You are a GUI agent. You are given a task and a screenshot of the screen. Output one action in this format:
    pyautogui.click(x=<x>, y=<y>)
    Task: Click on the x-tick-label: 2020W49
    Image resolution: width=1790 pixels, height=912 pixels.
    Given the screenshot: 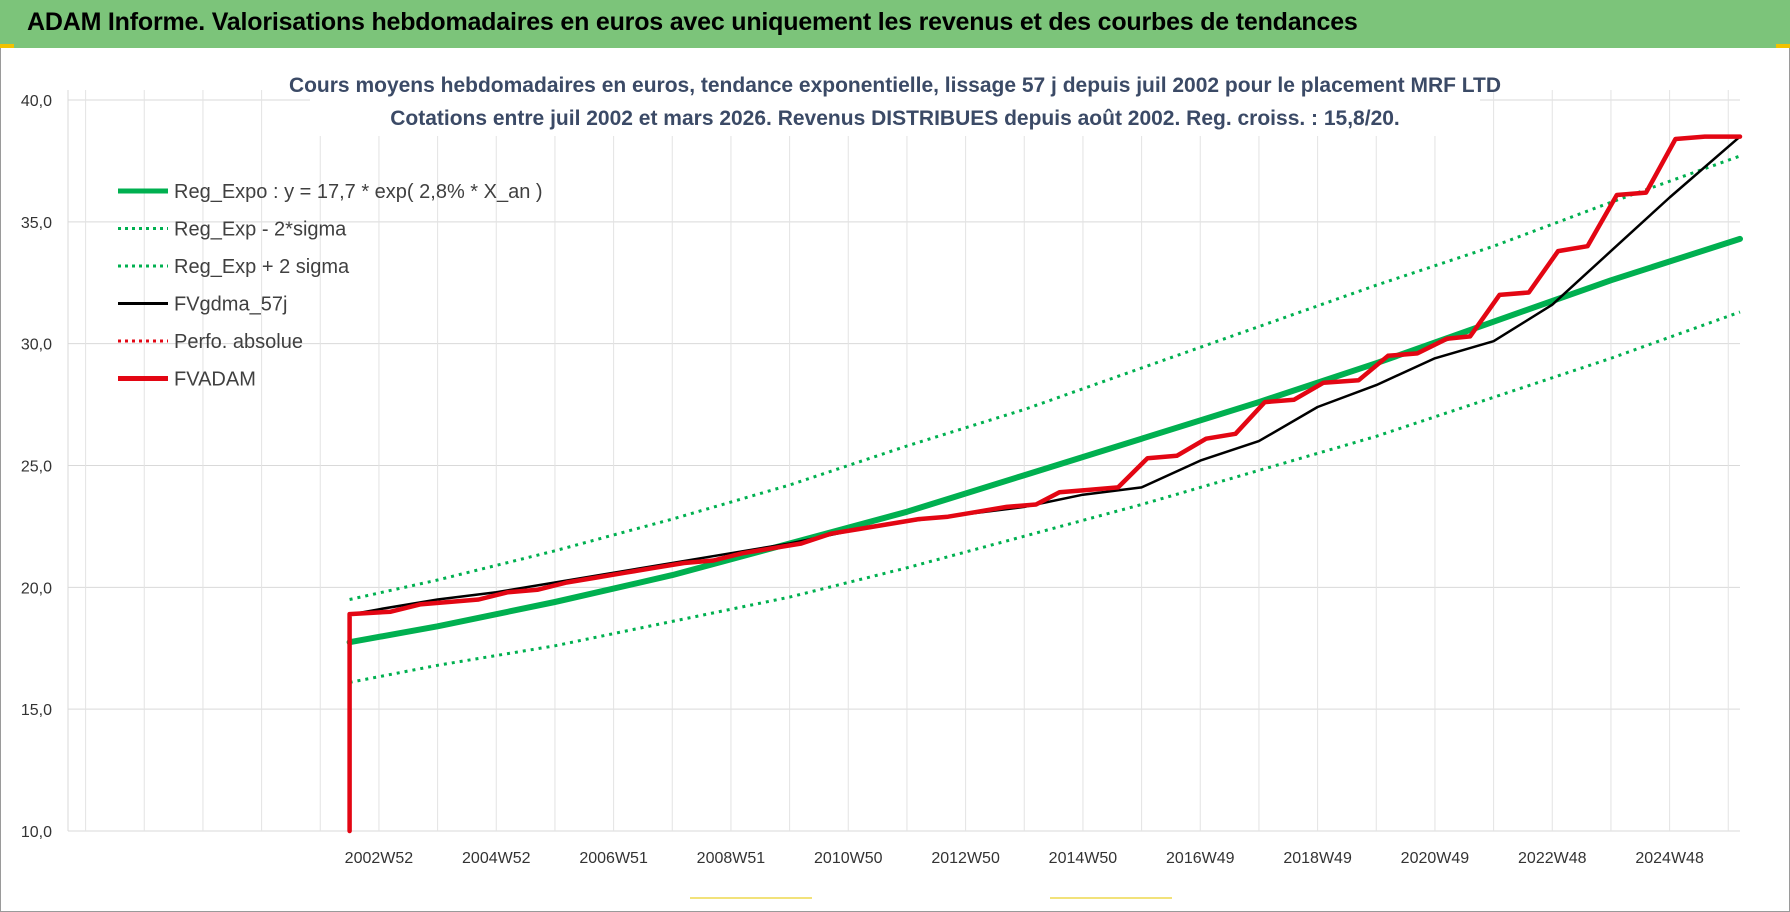 What is the action you would take?
    pyautogui.click(x=1435, y=858)
    